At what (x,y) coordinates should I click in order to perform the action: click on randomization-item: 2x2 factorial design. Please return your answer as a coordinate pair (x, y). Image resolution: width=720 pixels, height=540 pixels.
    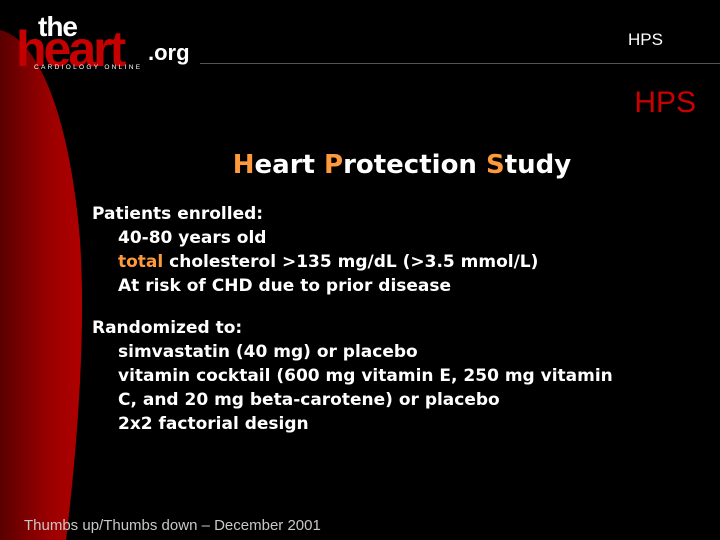
    Looking at the image, I should click on (213, 424).